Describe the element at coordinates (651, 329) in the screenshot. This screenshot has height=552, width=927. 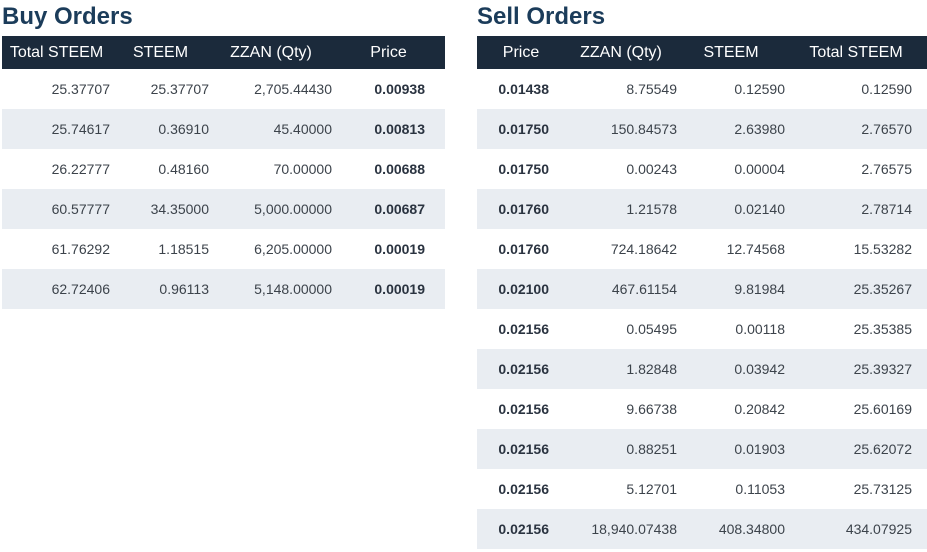
I see `sell-cell-qty: 0.05495` at that location.